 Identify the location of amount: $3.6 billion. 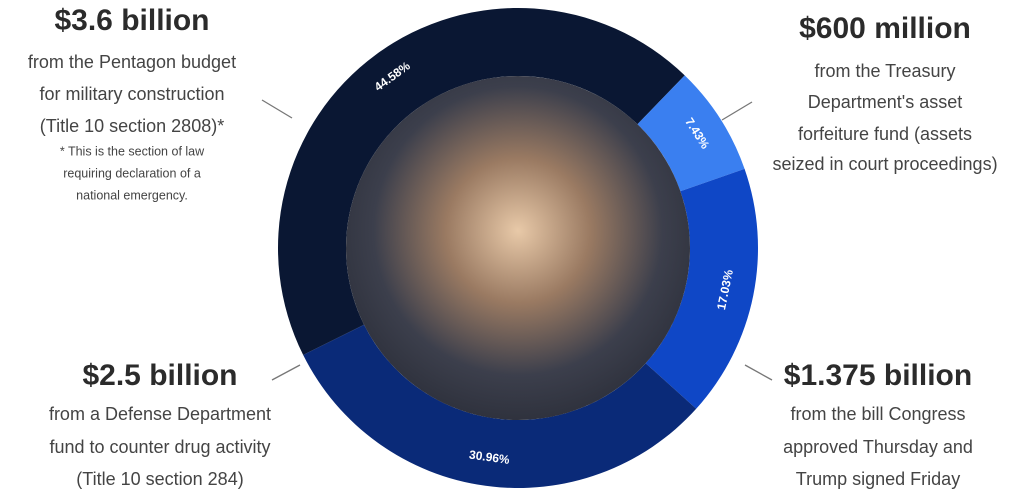
(131, 20).